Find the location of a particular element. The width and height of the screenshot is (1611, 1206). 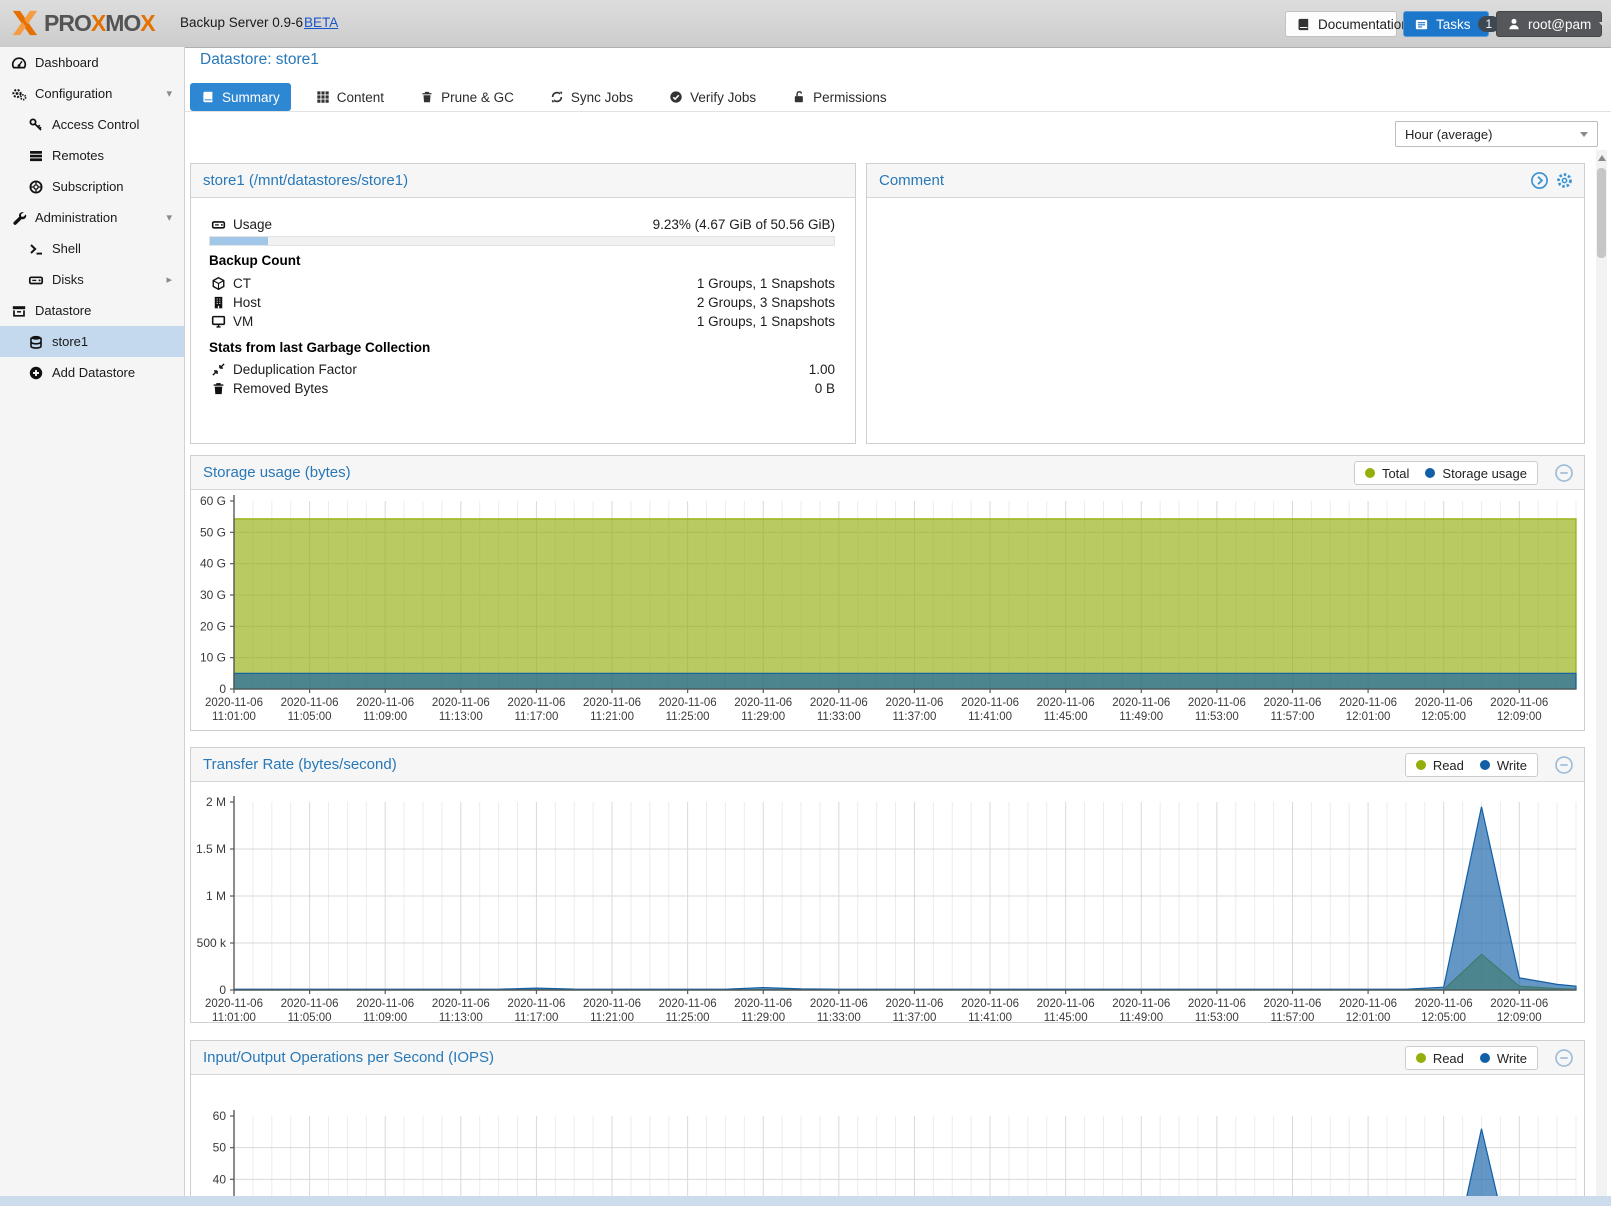

svg-text: 11:21:00 is located at coordinates (612, 717).